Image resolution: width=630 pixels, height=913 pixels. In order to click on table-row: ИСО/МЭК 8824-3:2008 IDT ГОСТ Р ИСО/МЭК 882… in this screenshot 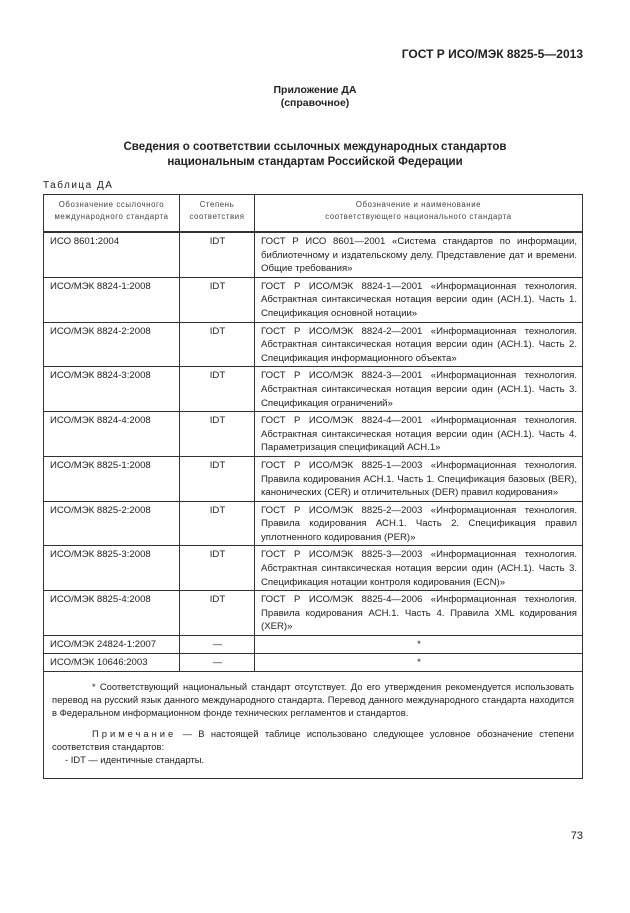, I will do `click(313, 389)`.